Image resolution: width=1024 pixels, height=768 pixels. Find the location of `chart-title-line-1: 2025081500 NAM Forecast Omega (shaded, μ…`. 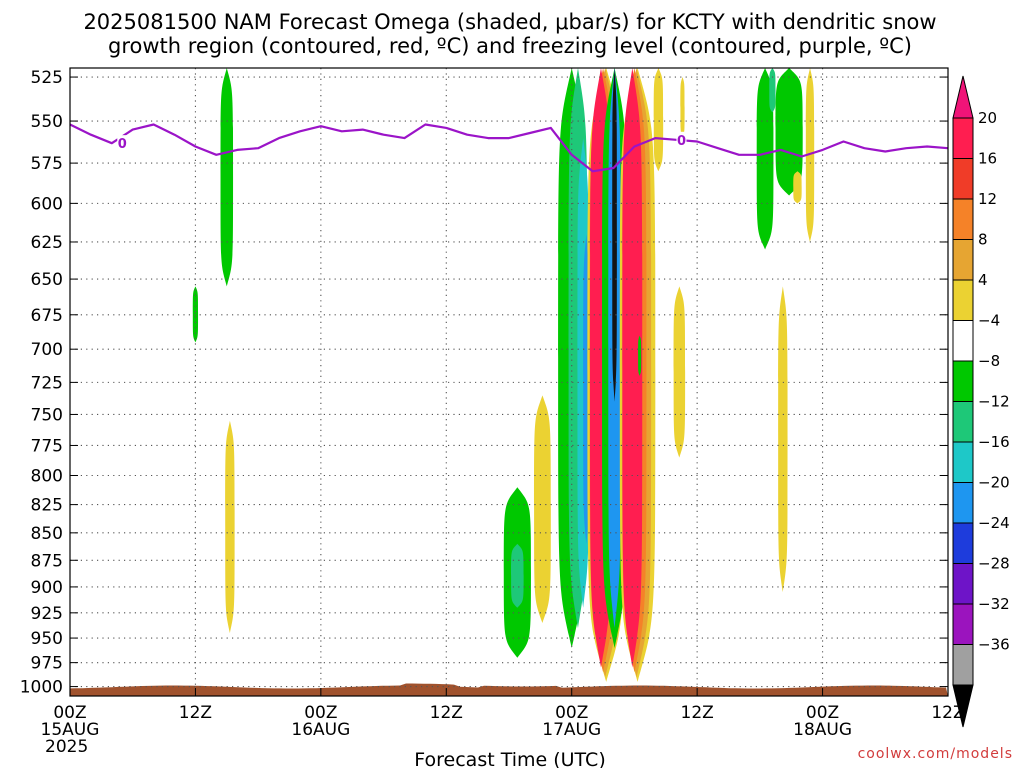

chart-title-line-1: 2025081500 NAM Forecast Omega (shaded, μ… is located at coordinates (509, 22).